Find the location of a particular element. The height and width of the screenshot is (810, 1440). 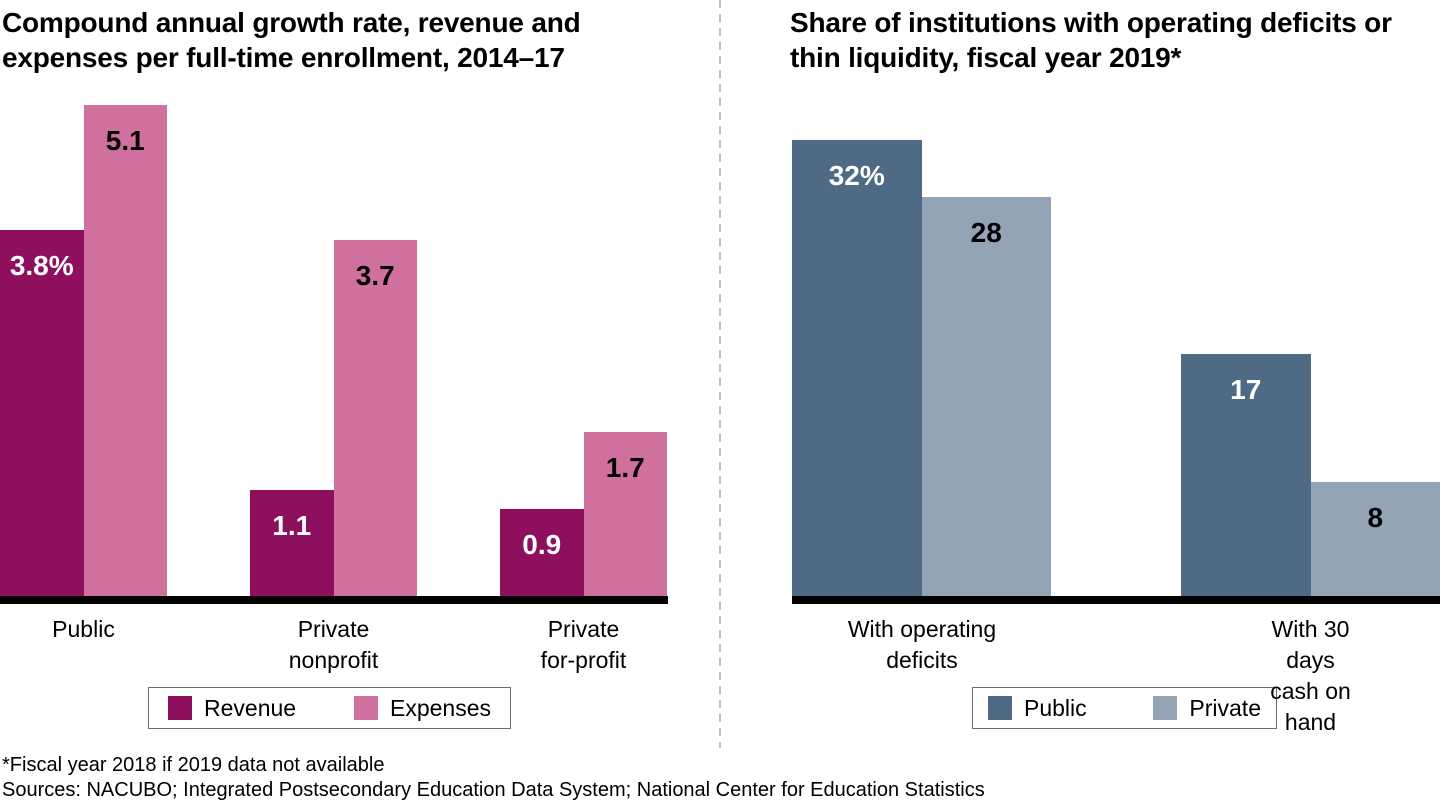

legend-item-private: Private is located at coordinates (1207, 708).